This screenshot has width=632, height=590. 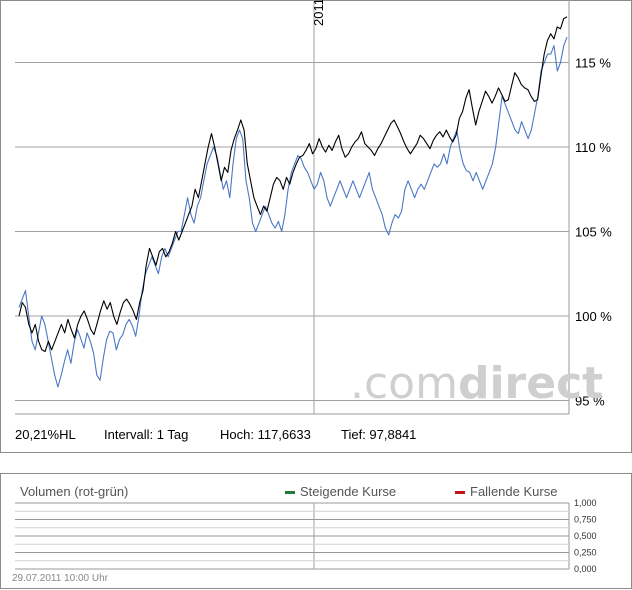 I want to click on x-tick-label-2011: 2011, so click(x=318, y=13).